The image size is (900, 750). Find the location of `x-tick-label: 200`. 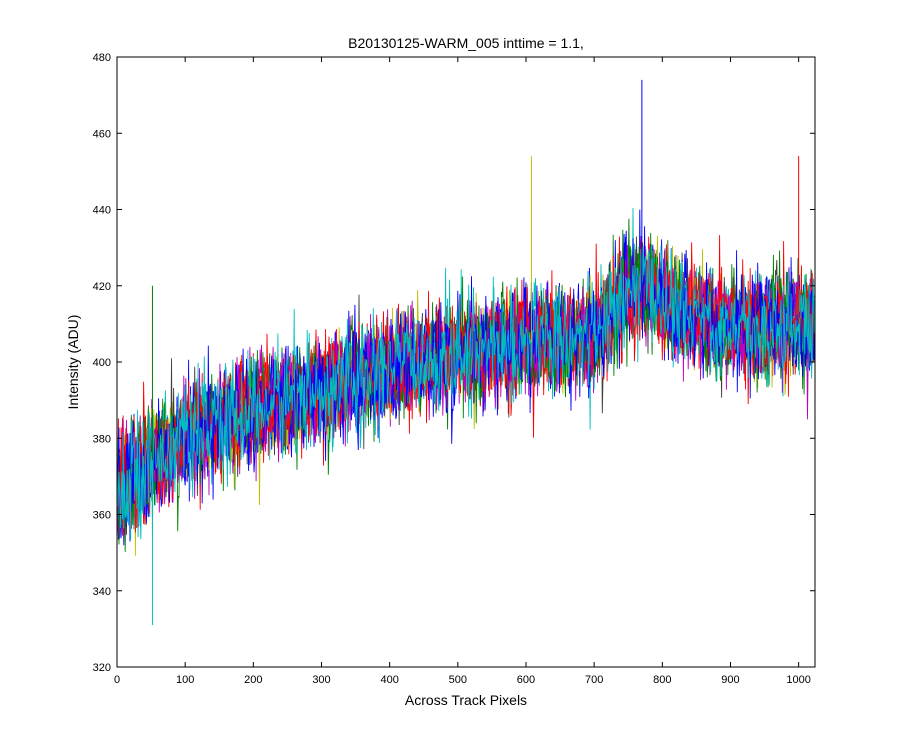

x-tick-label: 200 is located at coordinates (253, 680).